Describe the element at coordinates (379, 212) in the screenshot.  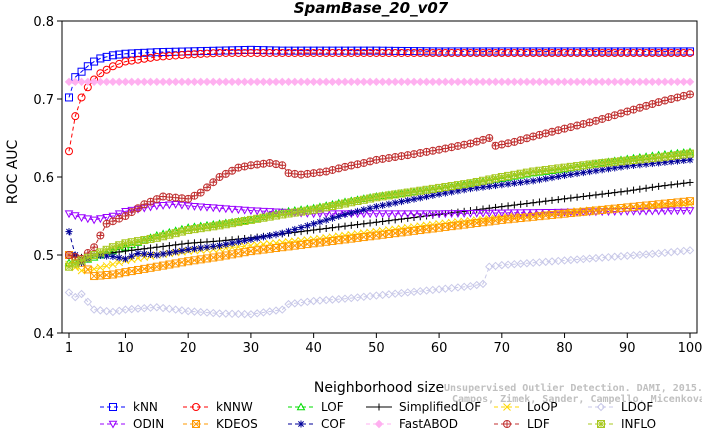
I see `series-line-odin` at that location.